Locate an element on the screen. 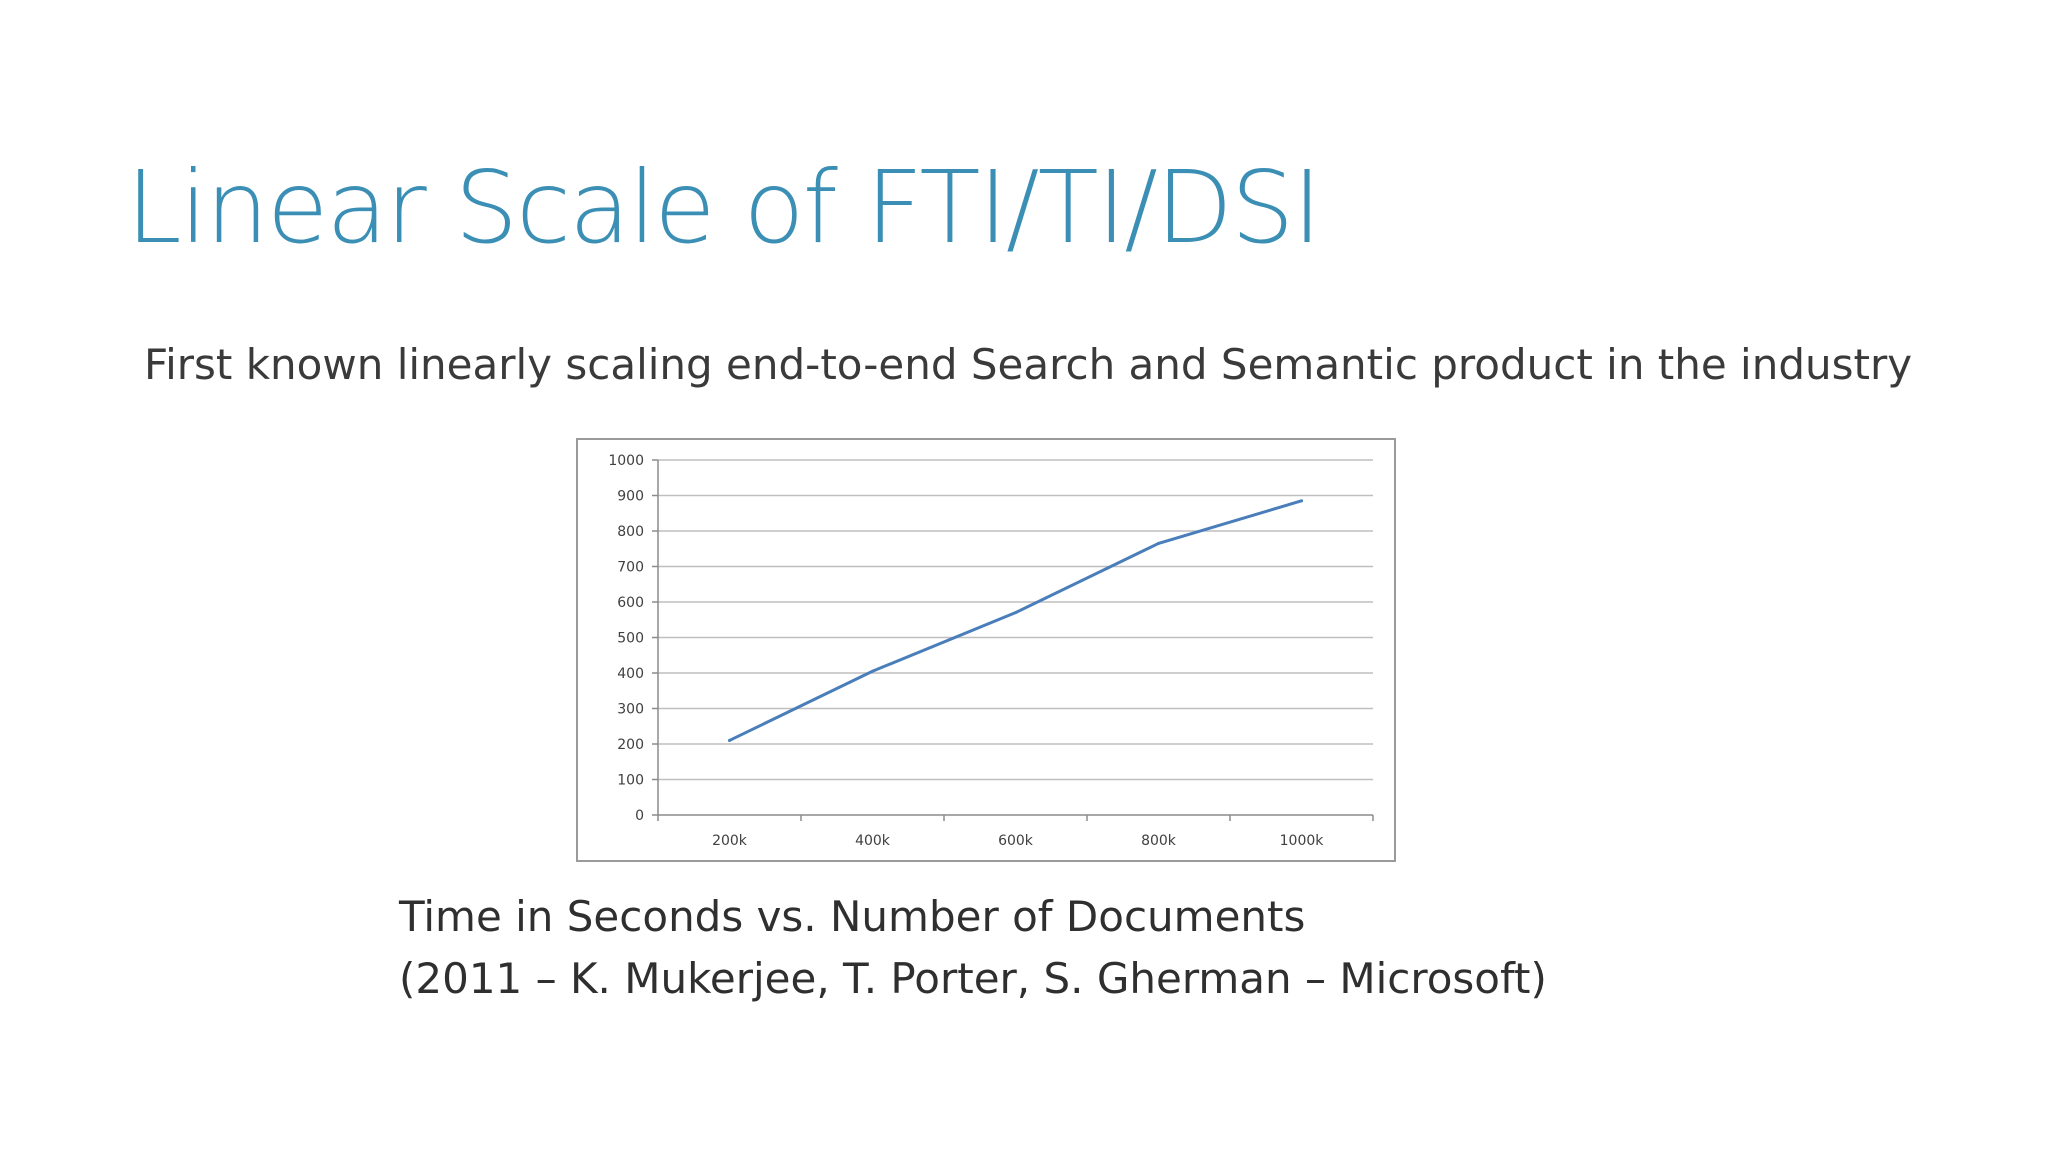 This screenshot has width=2048, height=1152. x-tick-label: 800k is located at coordinates (1159, 841).